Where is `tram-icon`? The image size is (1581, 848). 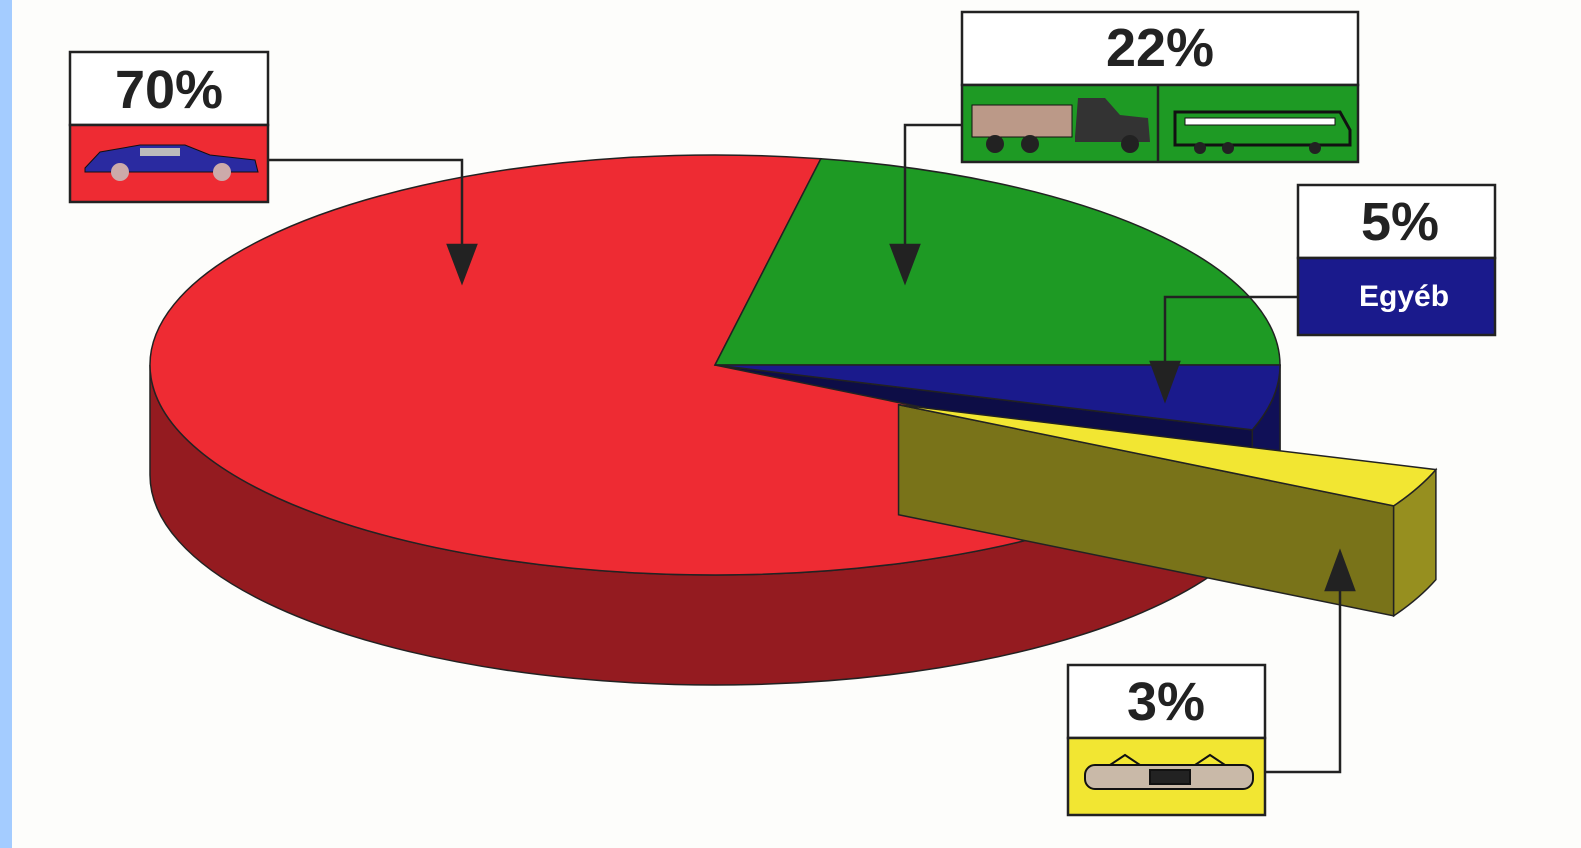 tram-icon is located at coordinates (1169, 771).